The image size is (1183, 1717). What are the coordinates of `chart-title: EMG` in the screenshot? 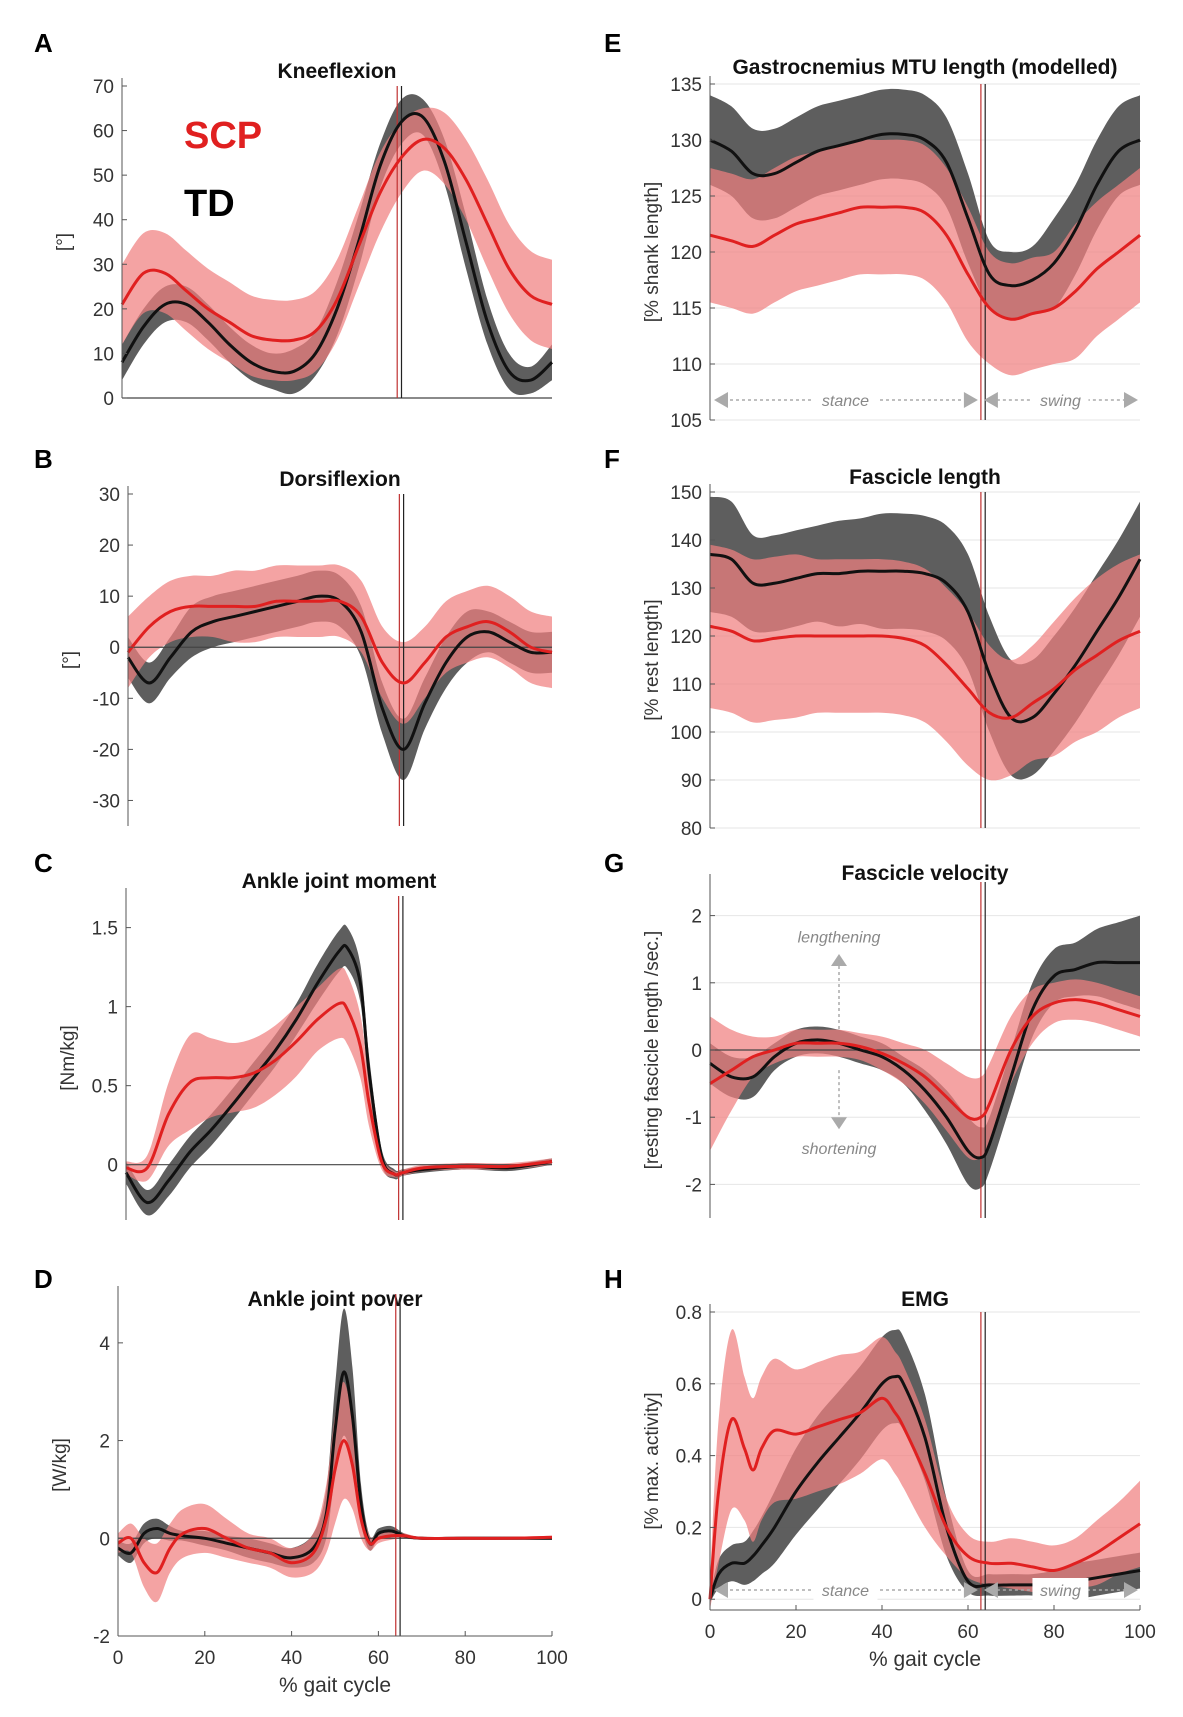 It's located at (925, 1299).